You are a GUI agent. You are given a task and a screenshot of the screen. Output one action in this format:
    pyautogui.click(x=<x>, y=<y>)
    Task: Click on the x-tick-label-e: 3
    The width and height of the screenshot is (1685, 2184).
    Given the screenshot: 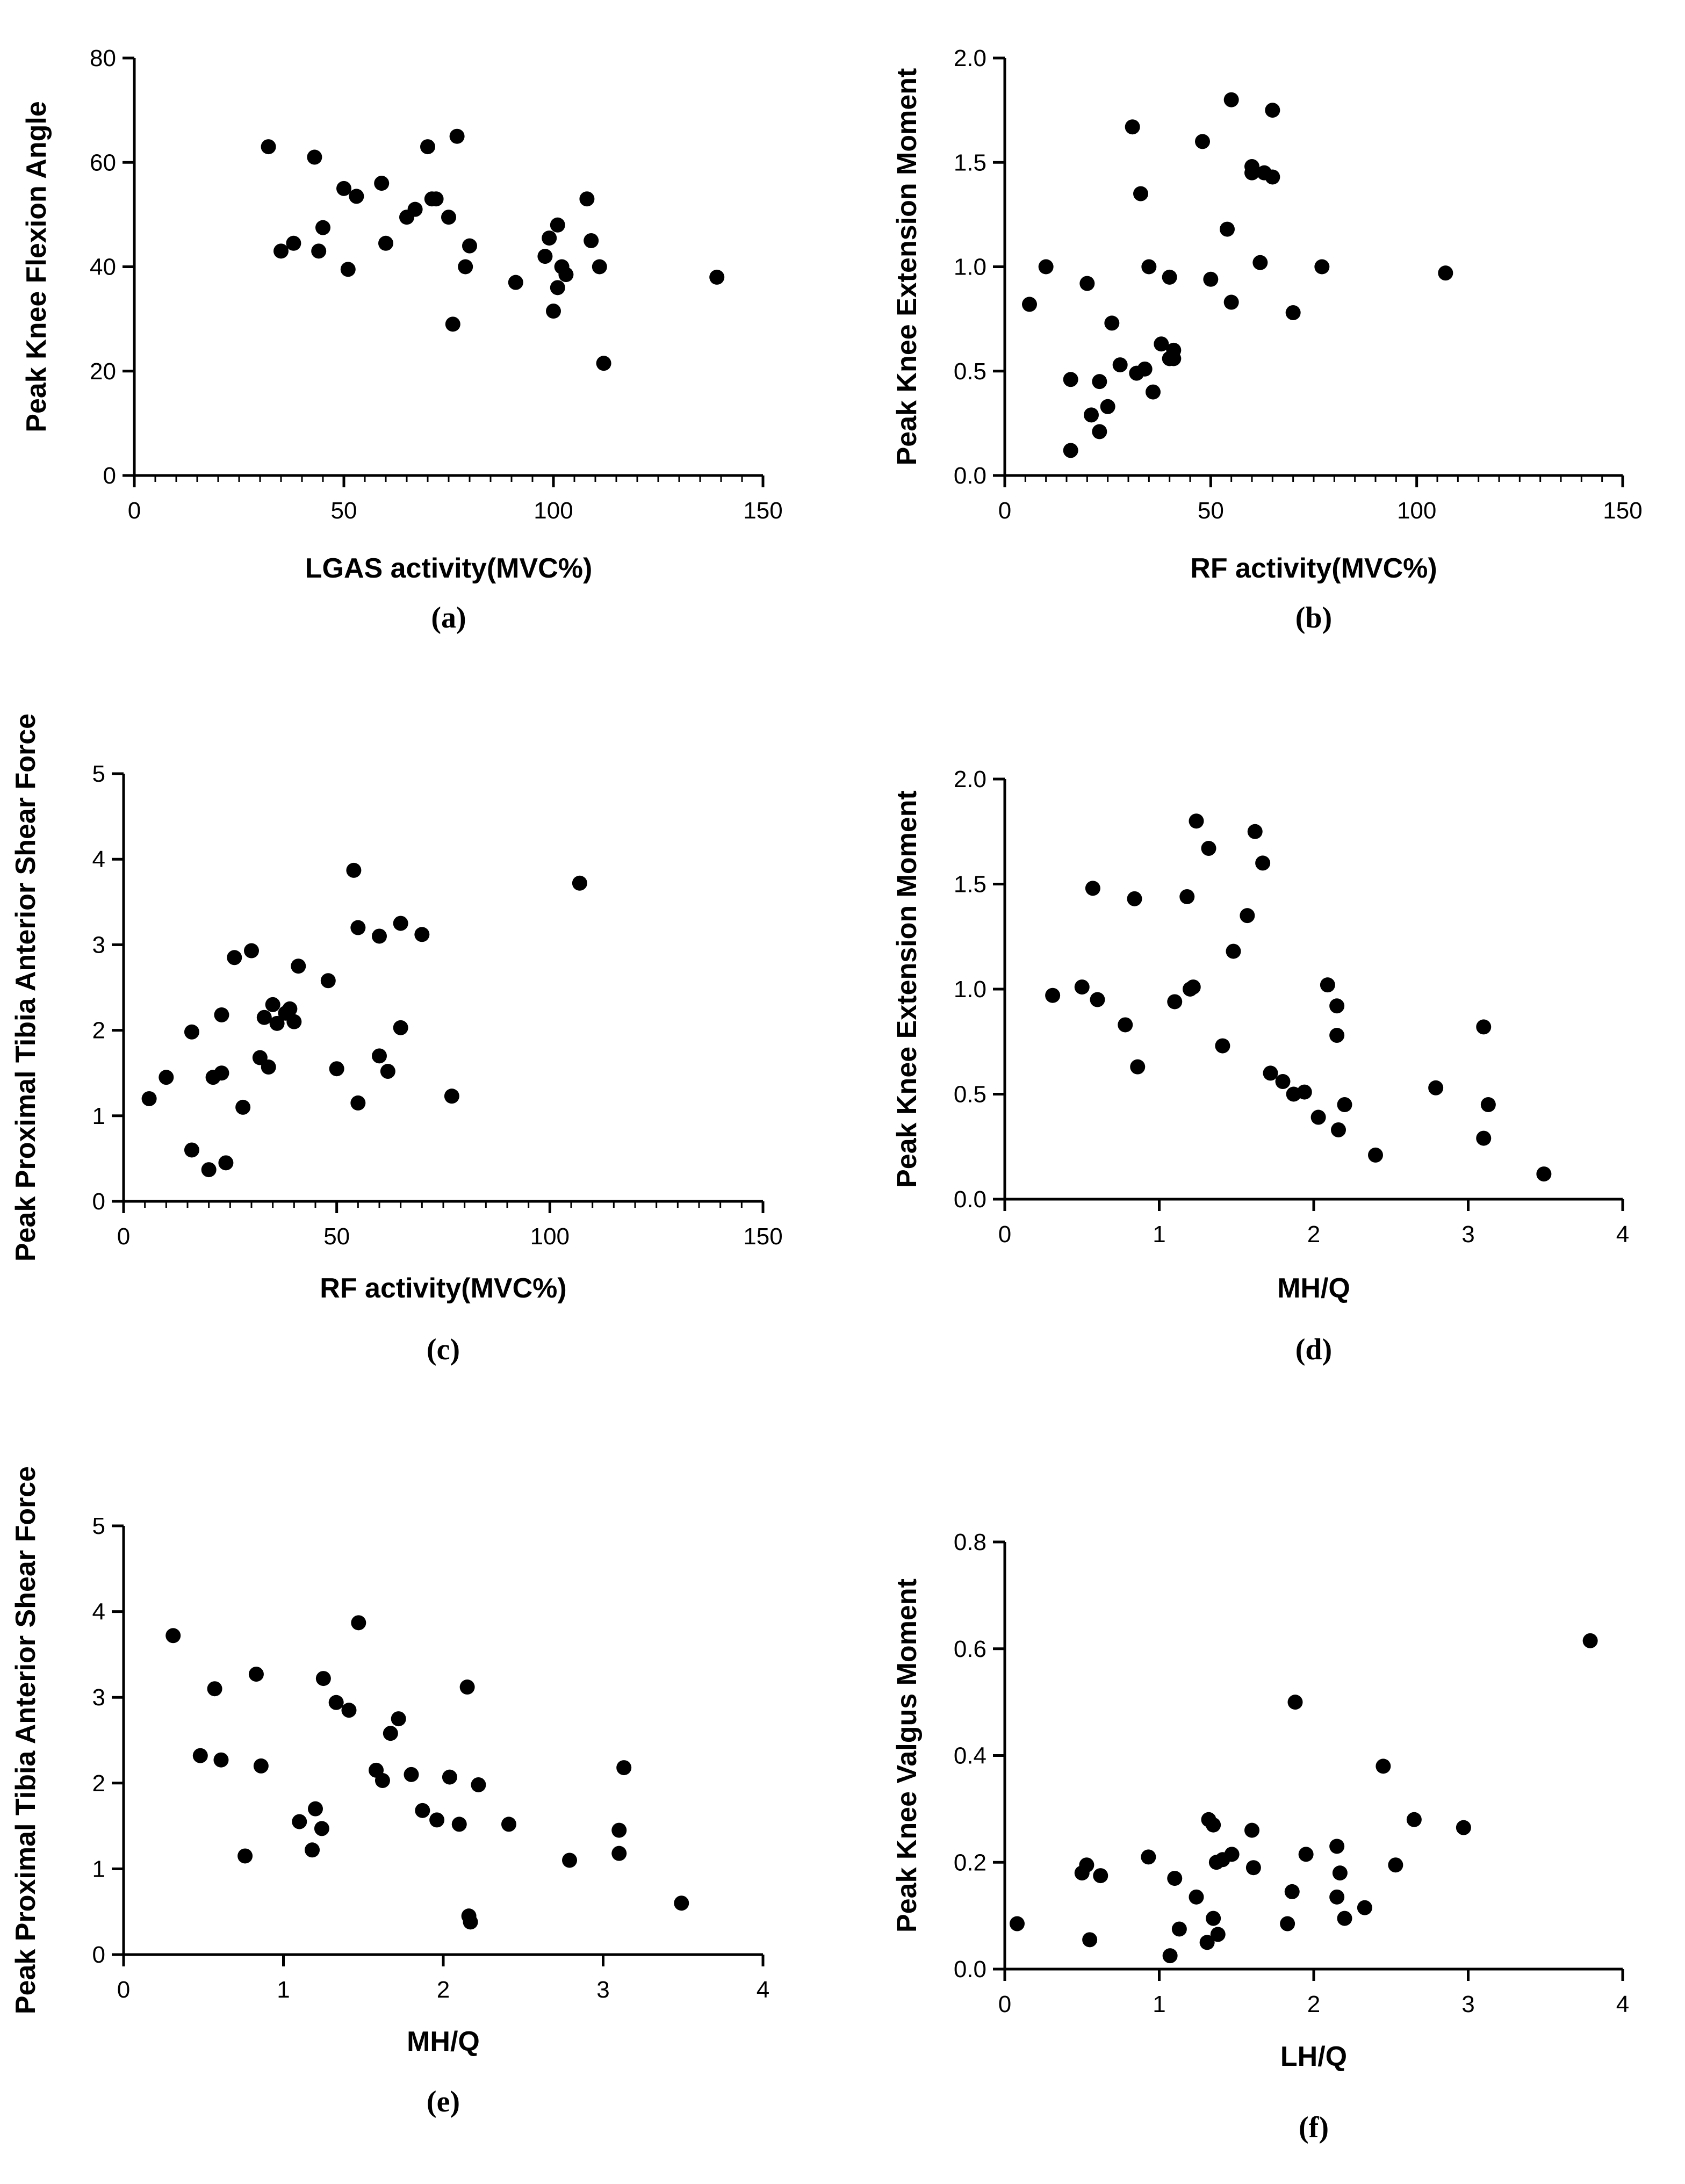 What is the action you would take?
    pyautogui.click(x=602, y=1990)
    